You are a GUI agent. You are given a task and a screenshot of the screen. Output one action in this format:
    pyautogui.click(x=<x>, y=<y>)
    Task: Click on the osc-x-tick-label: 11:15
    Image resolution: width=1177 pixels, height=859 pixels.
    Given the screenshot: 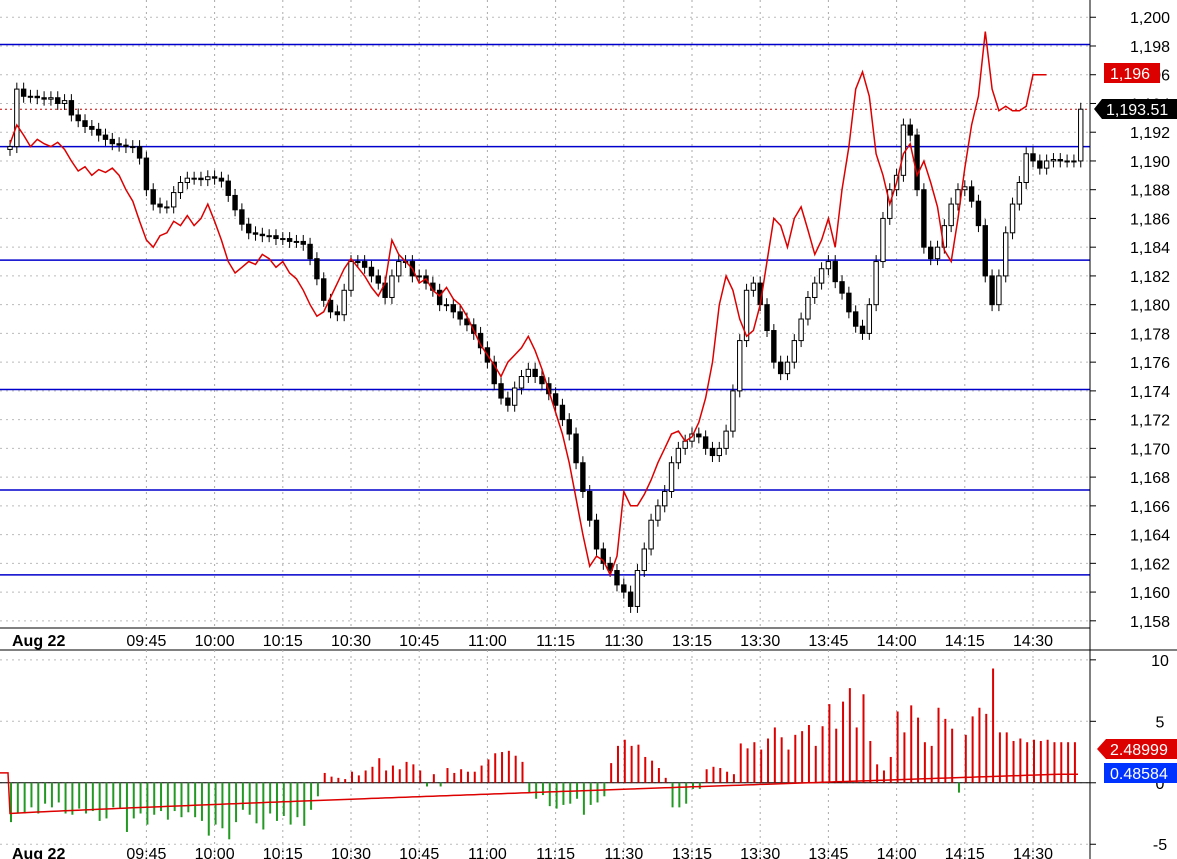 What is the action you would take?
    pyautogui.click(x=555, y=852)
    